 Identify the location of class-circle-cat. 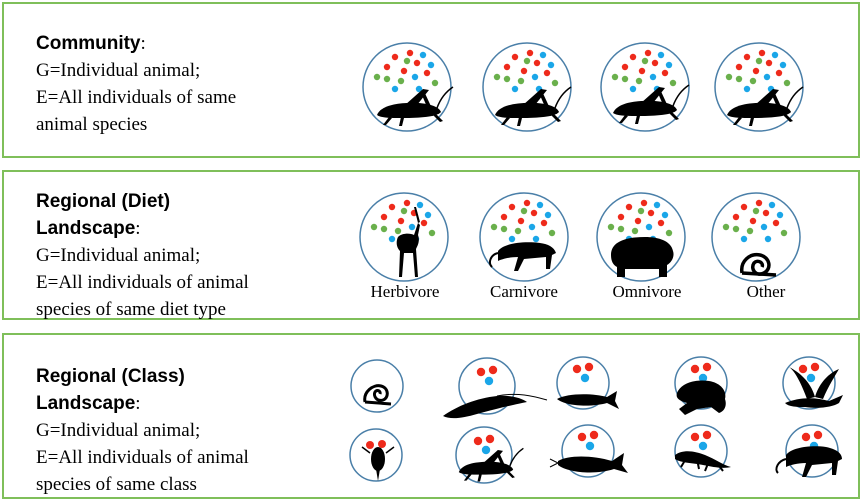
(808, 451).